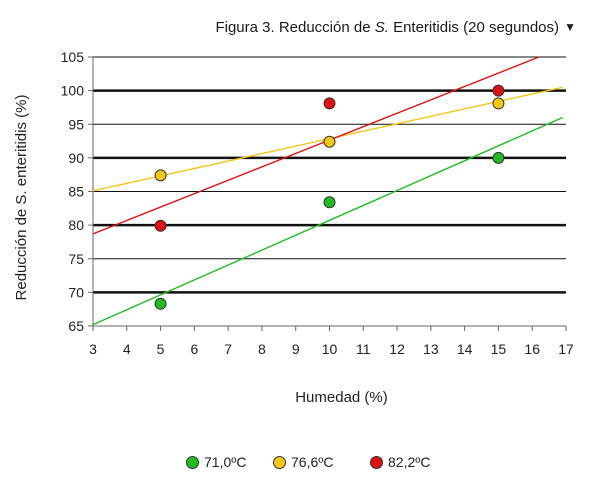  Describe the element at coordinates (73, 57) in the screenshot. I see `y-tick-label-105: 105` at that location.